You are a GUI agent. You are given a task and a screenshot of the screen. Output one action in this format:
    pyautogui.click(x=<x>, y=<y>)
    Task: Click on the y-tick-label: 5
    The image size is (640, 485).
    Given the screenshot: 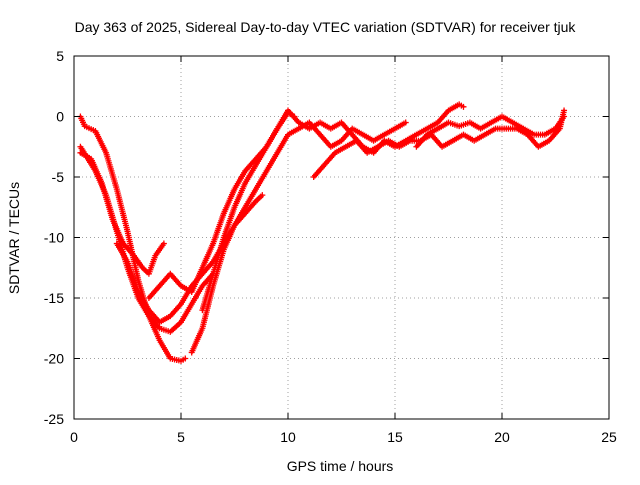 What is the action you would take?
    pyautogui.click(x=60, y=56)
    